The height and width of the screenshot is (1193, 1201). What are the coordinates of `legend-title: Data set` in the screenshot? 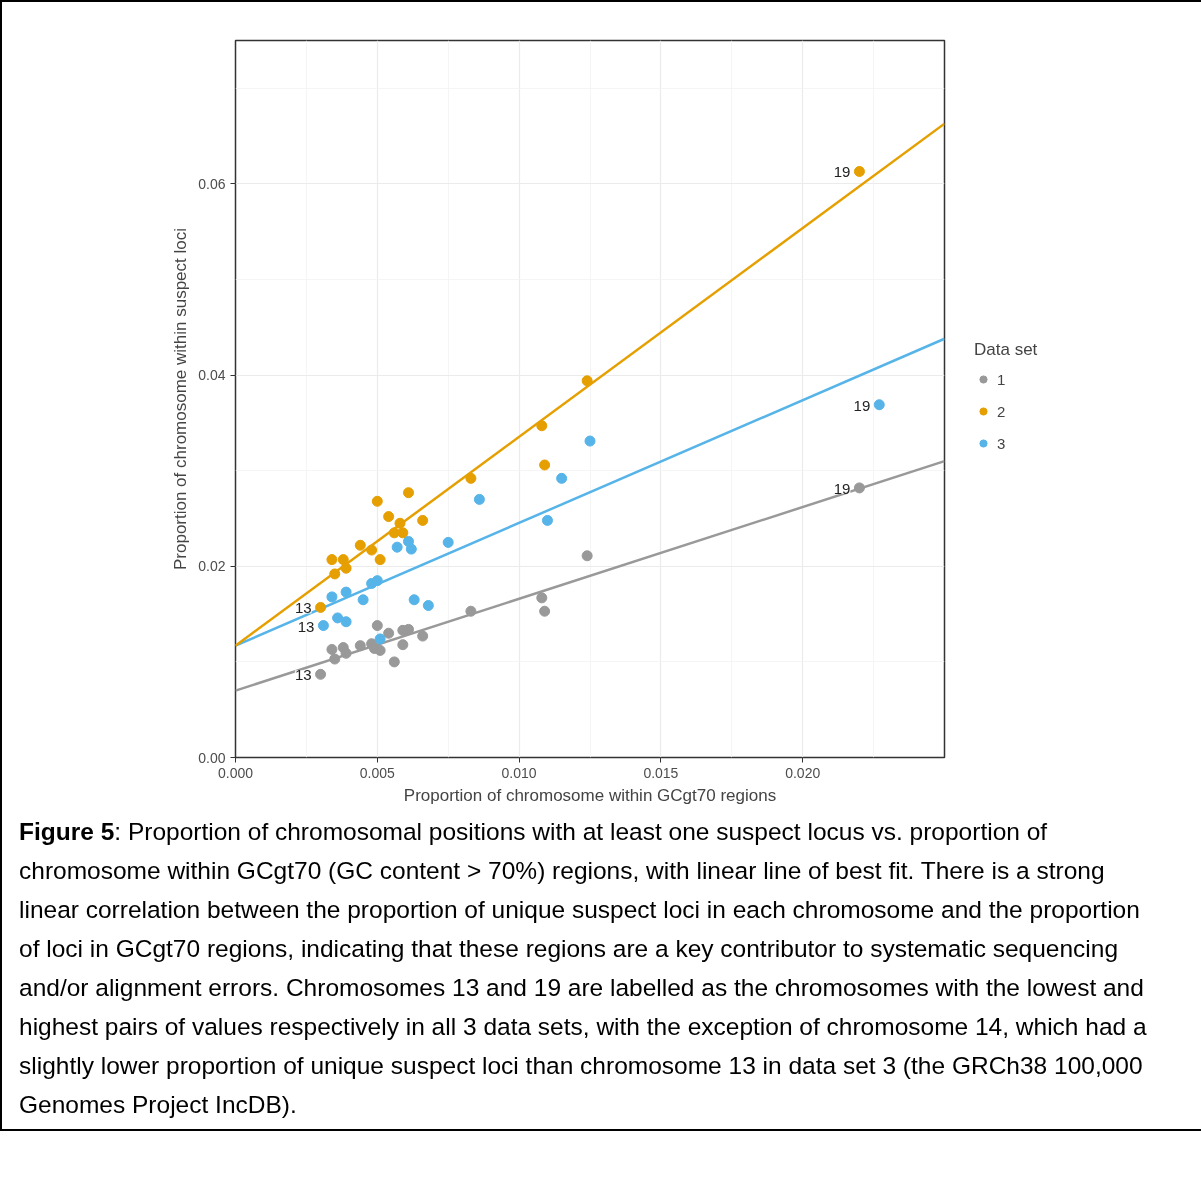 It's located at (1006, 350).